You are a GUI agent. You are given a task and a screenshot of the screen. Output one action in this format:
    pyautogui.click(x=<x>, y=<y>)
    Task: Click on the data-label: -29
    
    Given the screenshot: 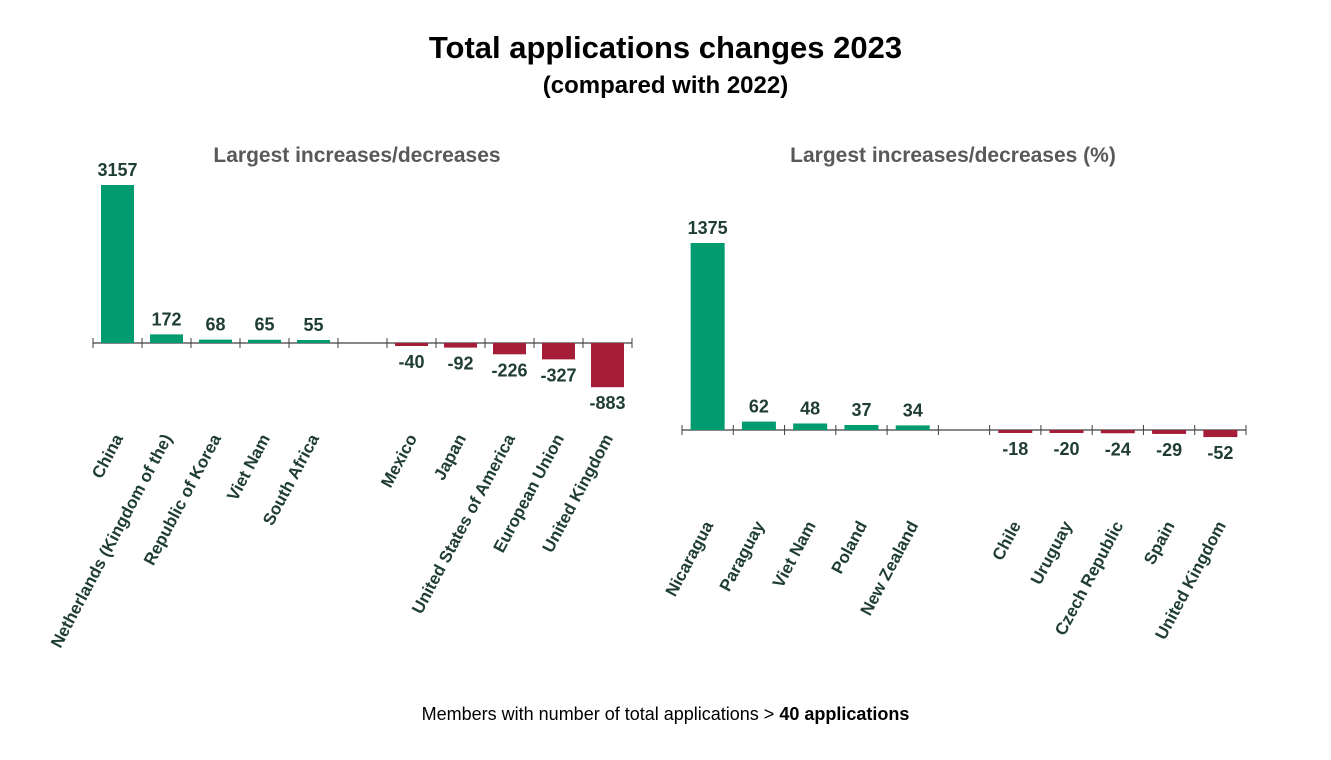 What is the action you would take?
    pyautogui.click(x=1169, y=450)
    